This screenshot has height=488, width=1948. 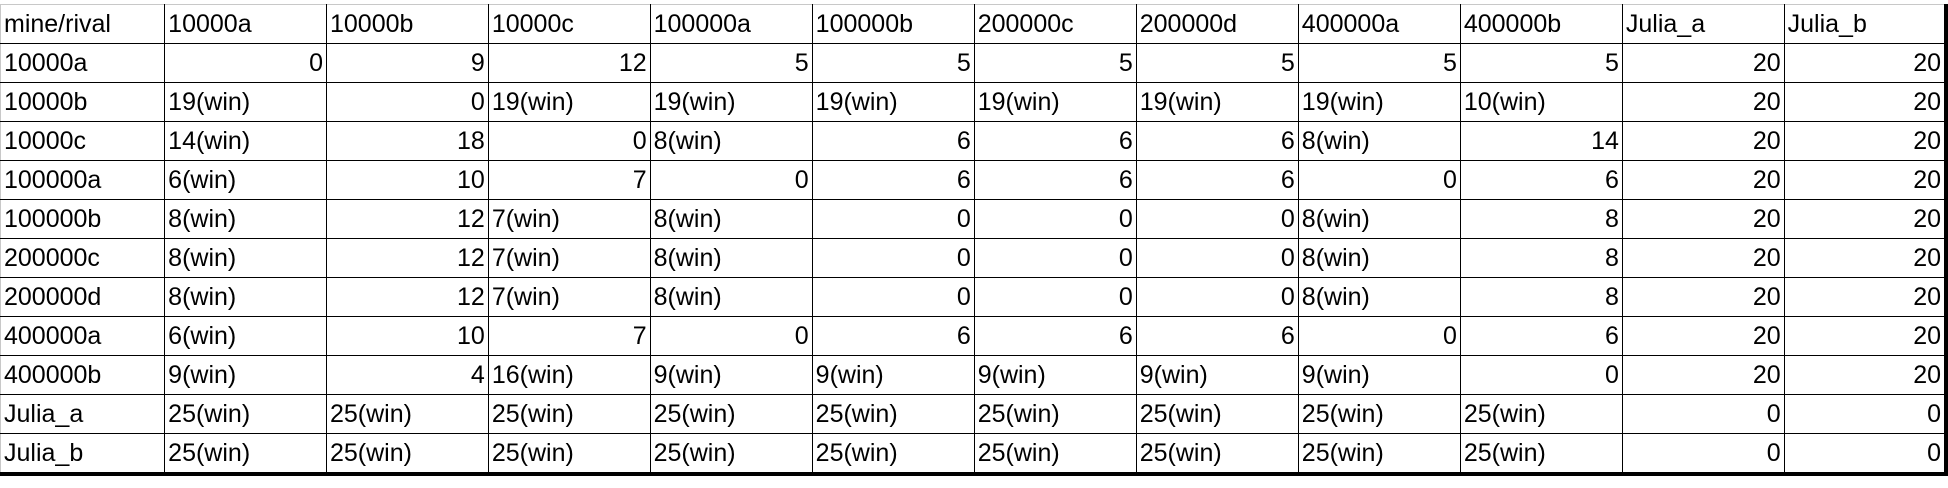 What do you see at coordinates (1541, 141) in the screenshot?
I see `data-cell: 14` at bounding box center [1541, 141].